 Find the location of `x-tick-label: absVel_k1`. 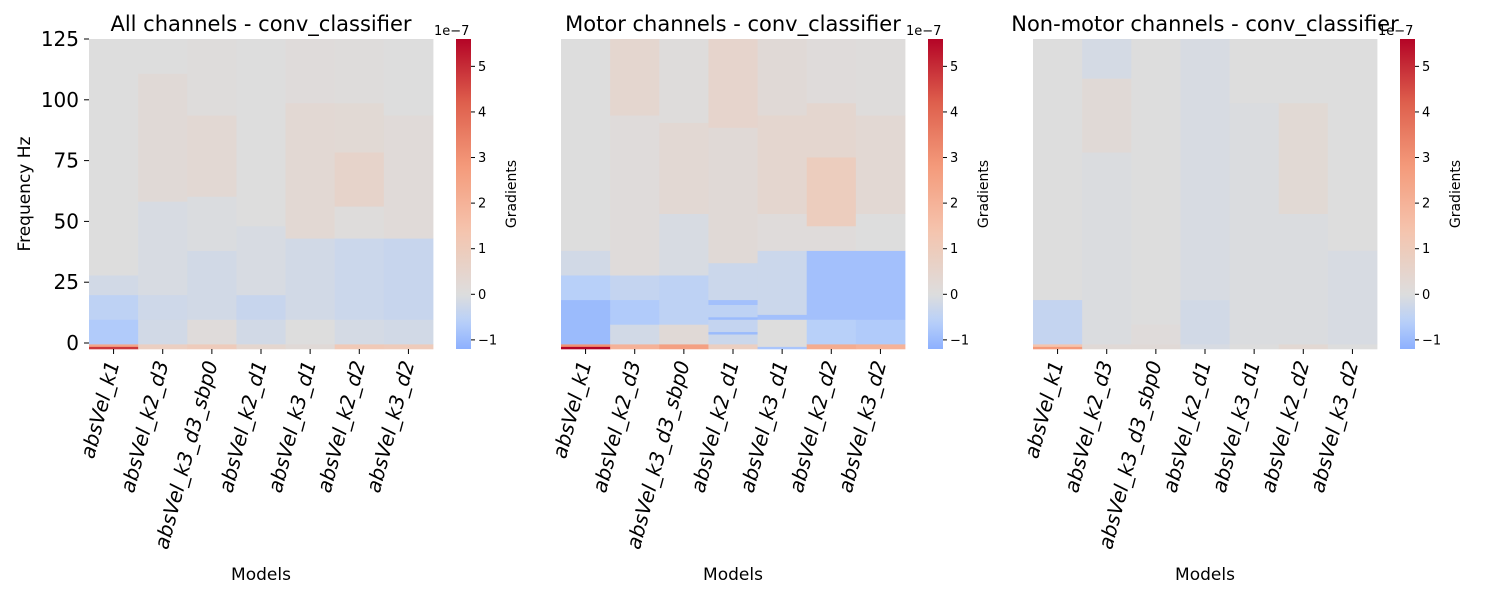

x-tick-label: absVel_k1 is located at coordinates (99, 409).